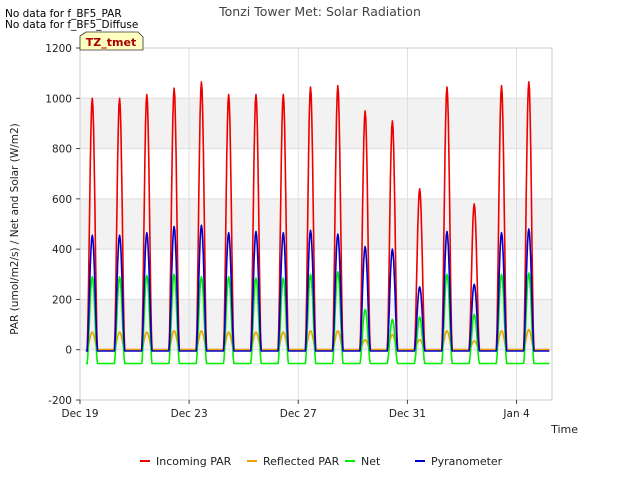 This screenshot has height=480, width=640. I want to click on y-tick-label: 800, so click(62, 150).